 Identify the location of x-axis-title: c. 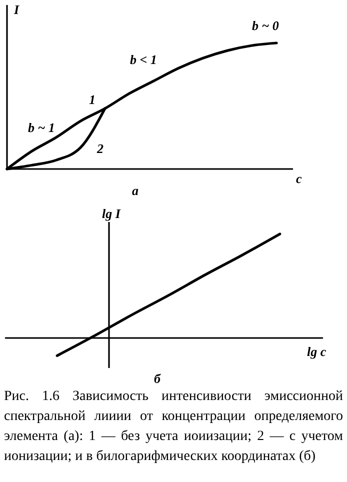
(299, 178).